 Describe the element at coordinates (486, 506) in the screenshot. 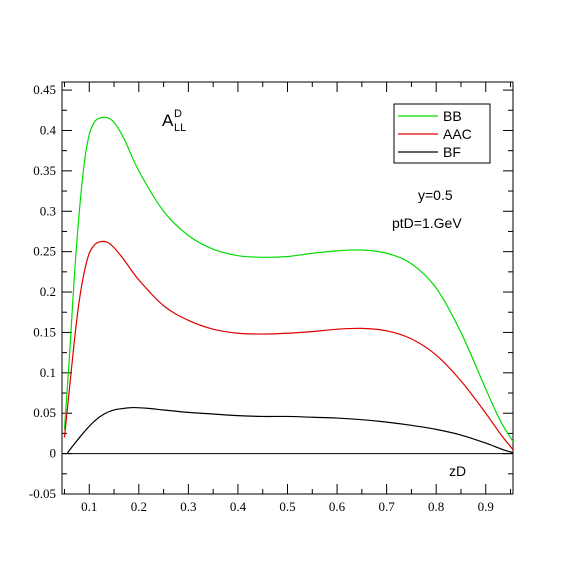

I see `x-tick-label: 0.9` at that location.